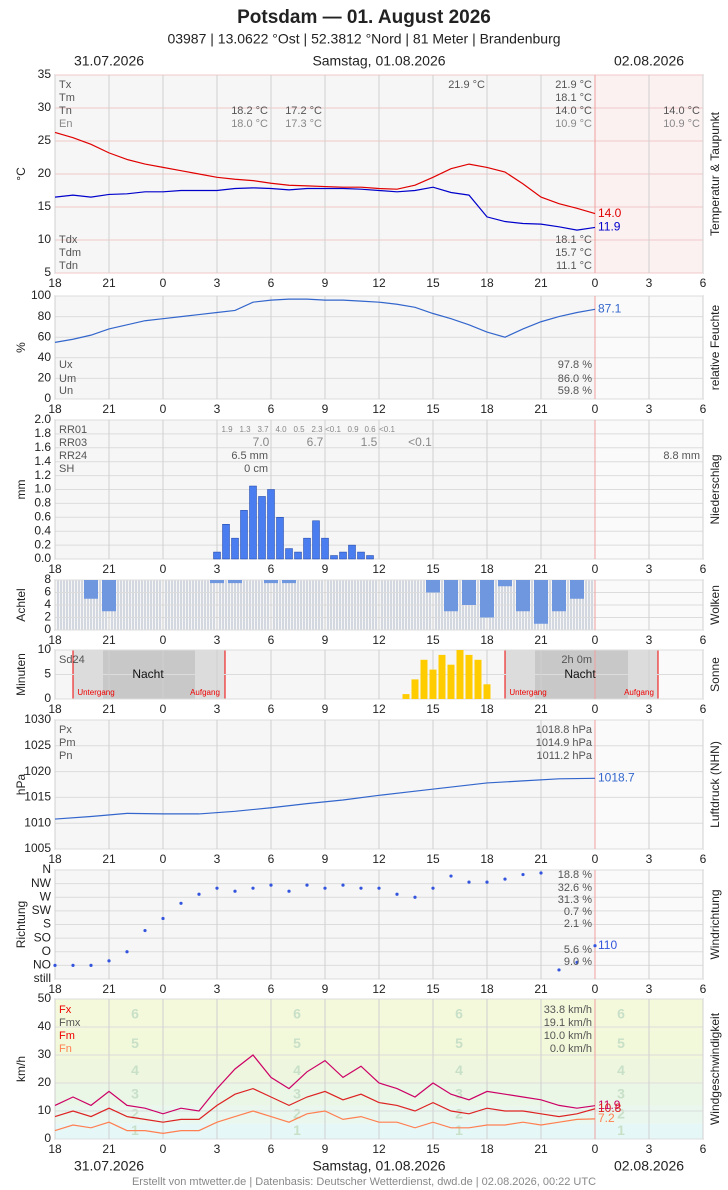 This screenshot has width=728, height=1190. I want to click on note: Un, so click(66, 391).